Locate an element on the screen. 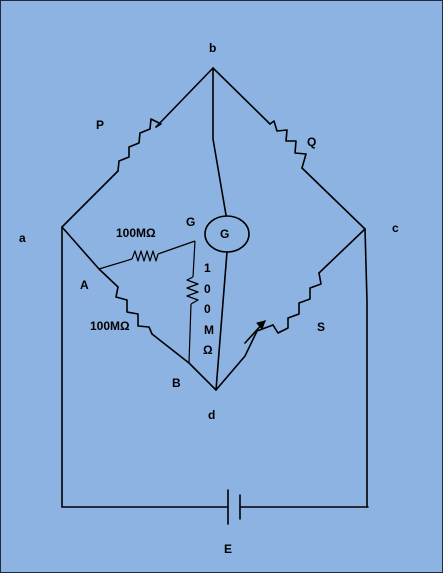  label-resistor-S: S is located at coordinates (321, 327).